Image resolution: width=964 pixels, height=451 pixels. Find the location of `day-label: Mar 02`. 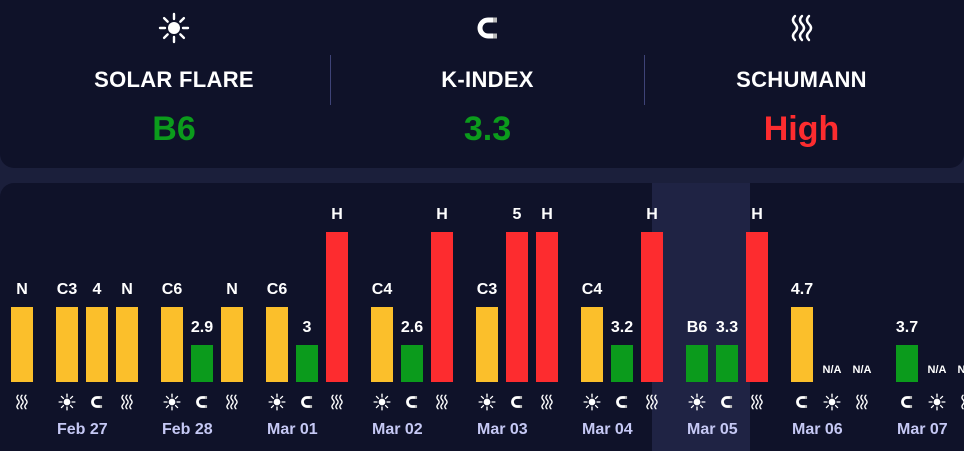

day-label: Mar 02 is located at coordinates (397, 429).